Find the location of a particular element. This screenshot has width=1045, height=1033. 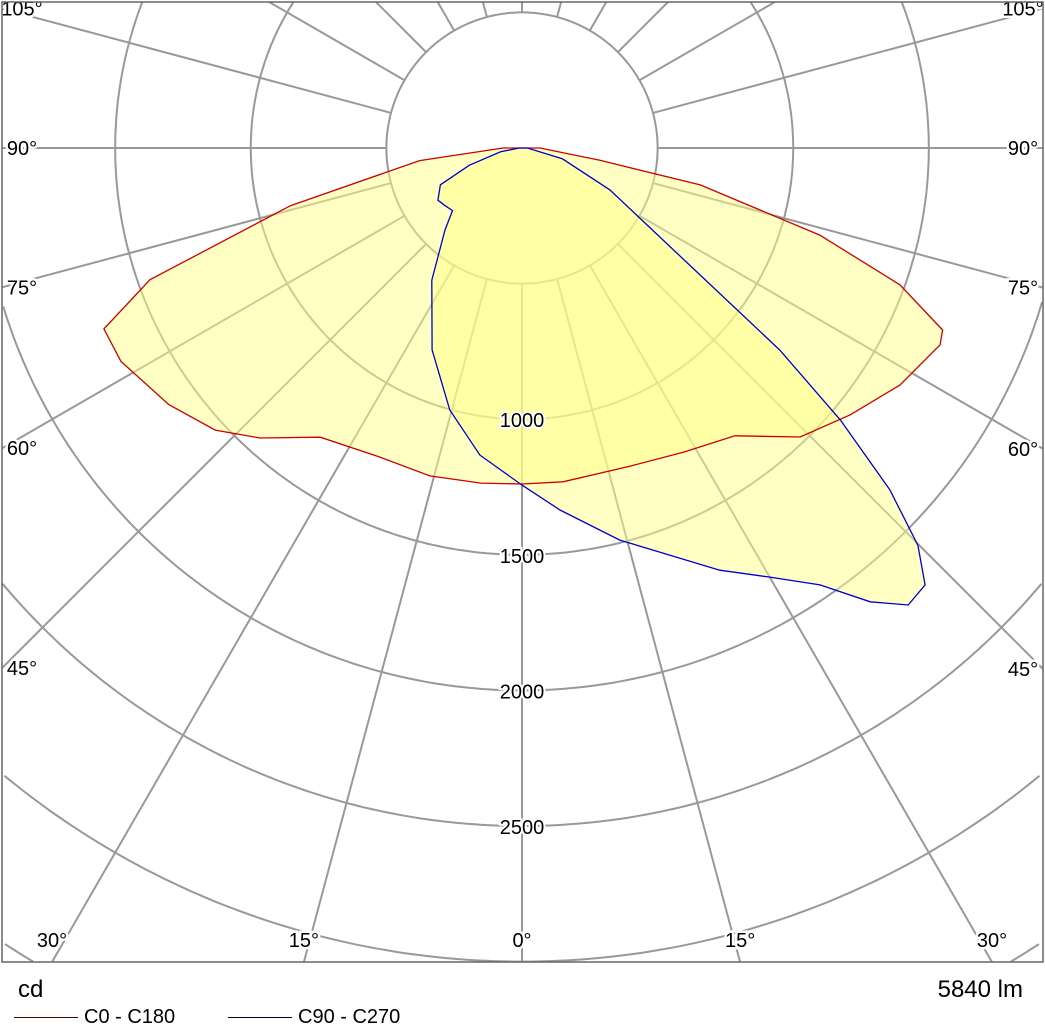

legend-item-c0: C0 - C180 is located at coordinates (94, 1017).